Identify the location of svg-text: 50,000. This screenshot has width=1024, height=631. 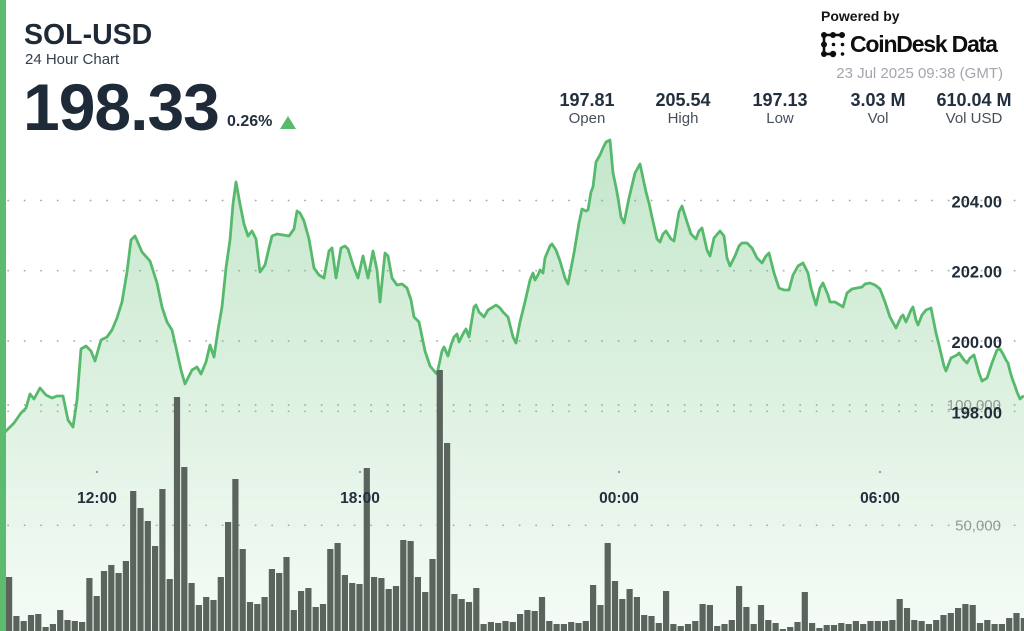
(978, 526).